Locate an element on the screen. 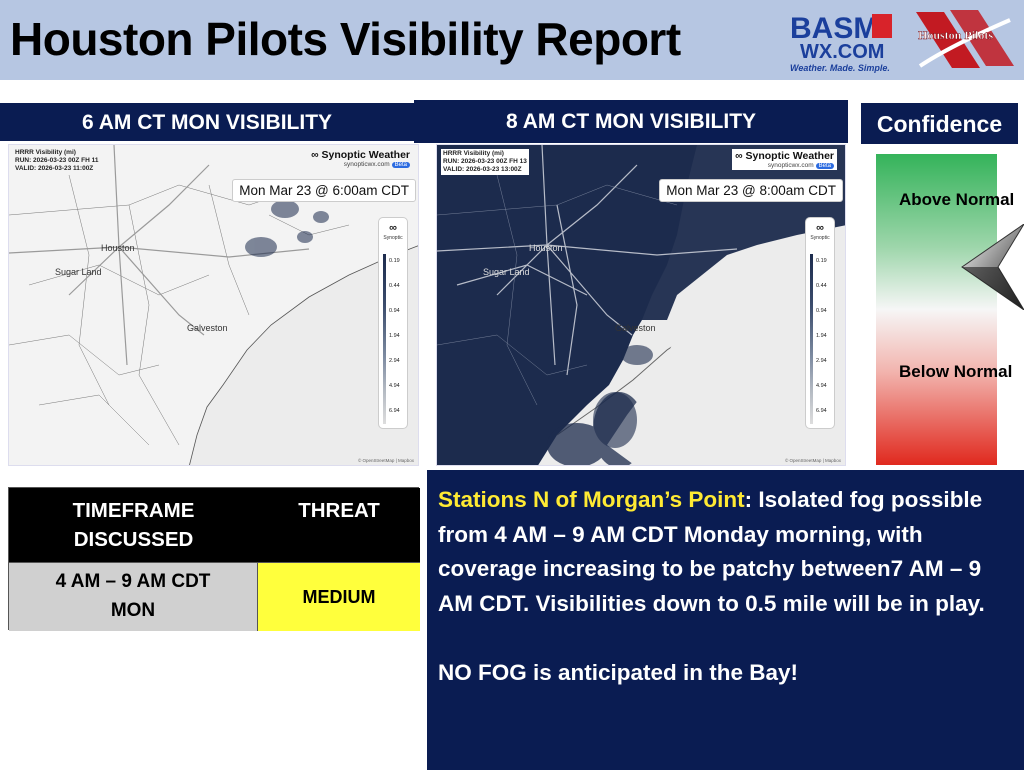 The width and height of the screenshot is (1024, 770). map-banner-8am: 8 AM CT MON VISIBILITY is located at coordinates (631, 121).